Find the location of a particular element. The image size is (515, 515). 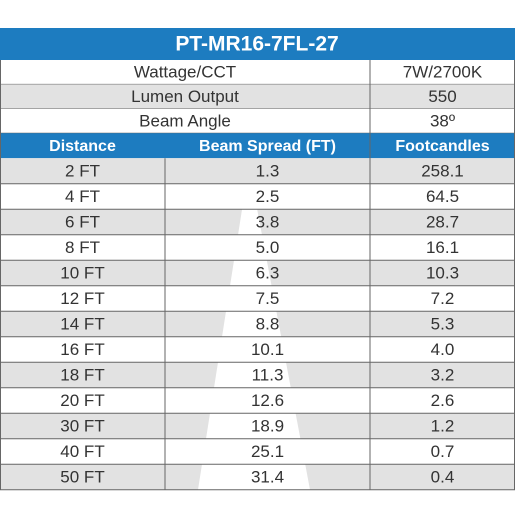

cell: 10 FT is located at coordinates (82, 272).